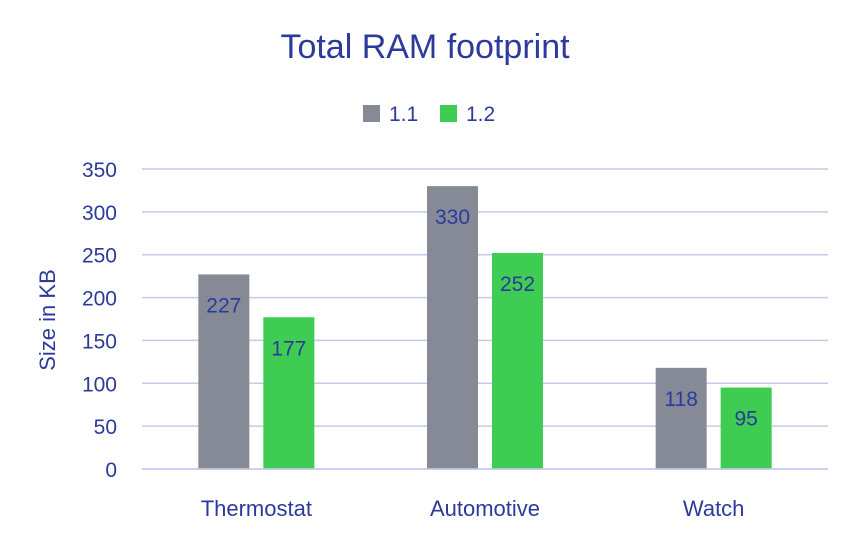 This screenshot has height=541, width=851. What do you see at coordinates (452, 217) in the screenshot?
I see `bar-value-label: 330` at bounding box center [452, 217].